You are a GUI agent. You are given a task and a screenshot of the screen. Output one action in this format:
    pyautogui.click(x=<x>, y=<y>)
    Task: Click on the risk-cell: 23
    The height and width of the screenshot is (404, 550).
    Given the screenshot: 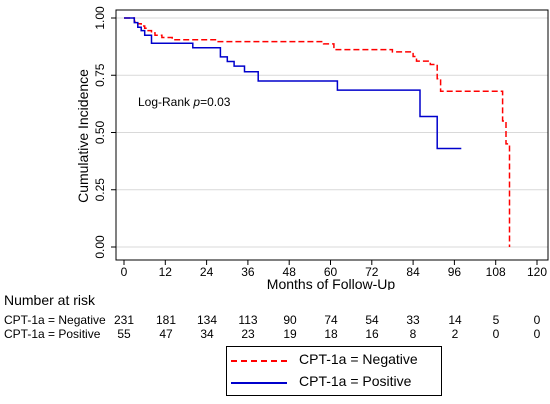 What is the action you would take?
    pyautogui.click(x=248, y=334)
    